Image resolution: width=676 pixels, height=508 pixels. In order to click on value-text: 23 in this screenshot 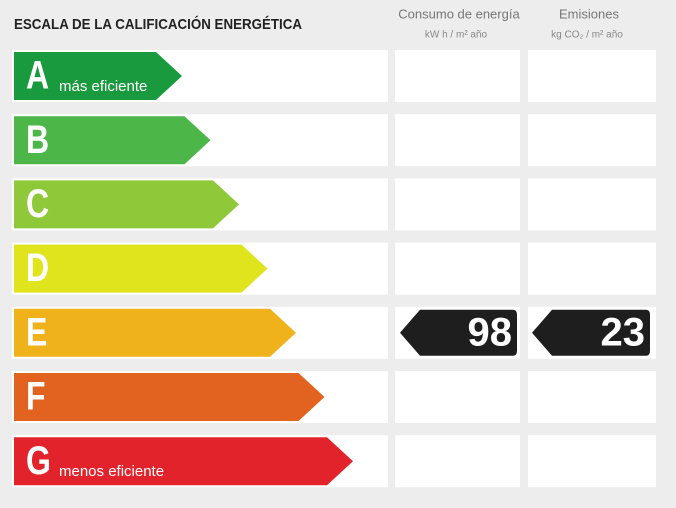, I will do `click(623, 332)`.